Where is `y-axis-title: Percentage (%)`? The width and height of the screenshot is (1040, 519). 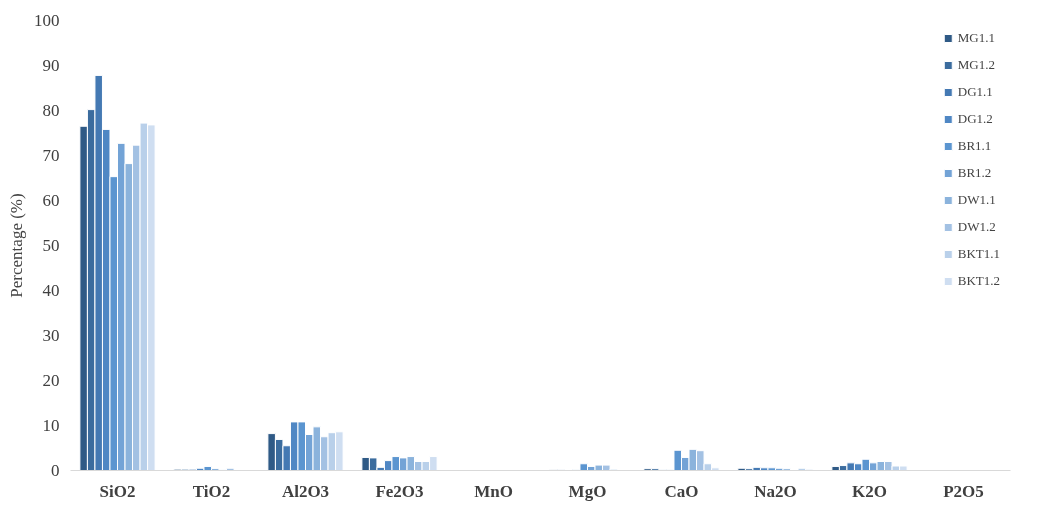 y-axis-title: Percentage (%) is located at coordinates (16, 245).